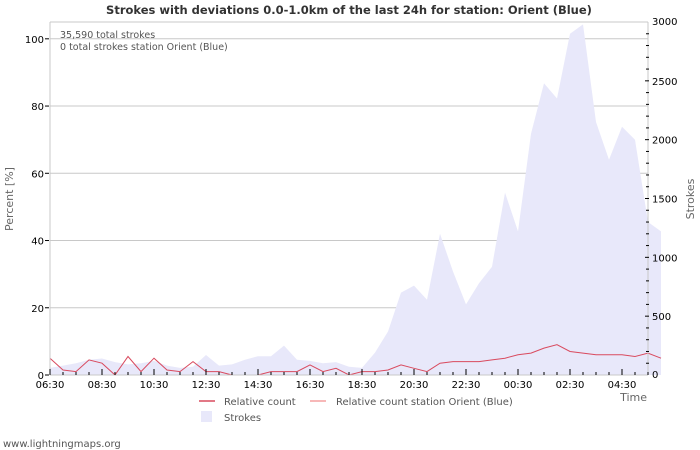 The height and width of the screenshot is (450, 700). What do you see at coordinates (664, 22) in the screenshot?
I see `right-tick-label: 3000` at bounding box center [664, 22].